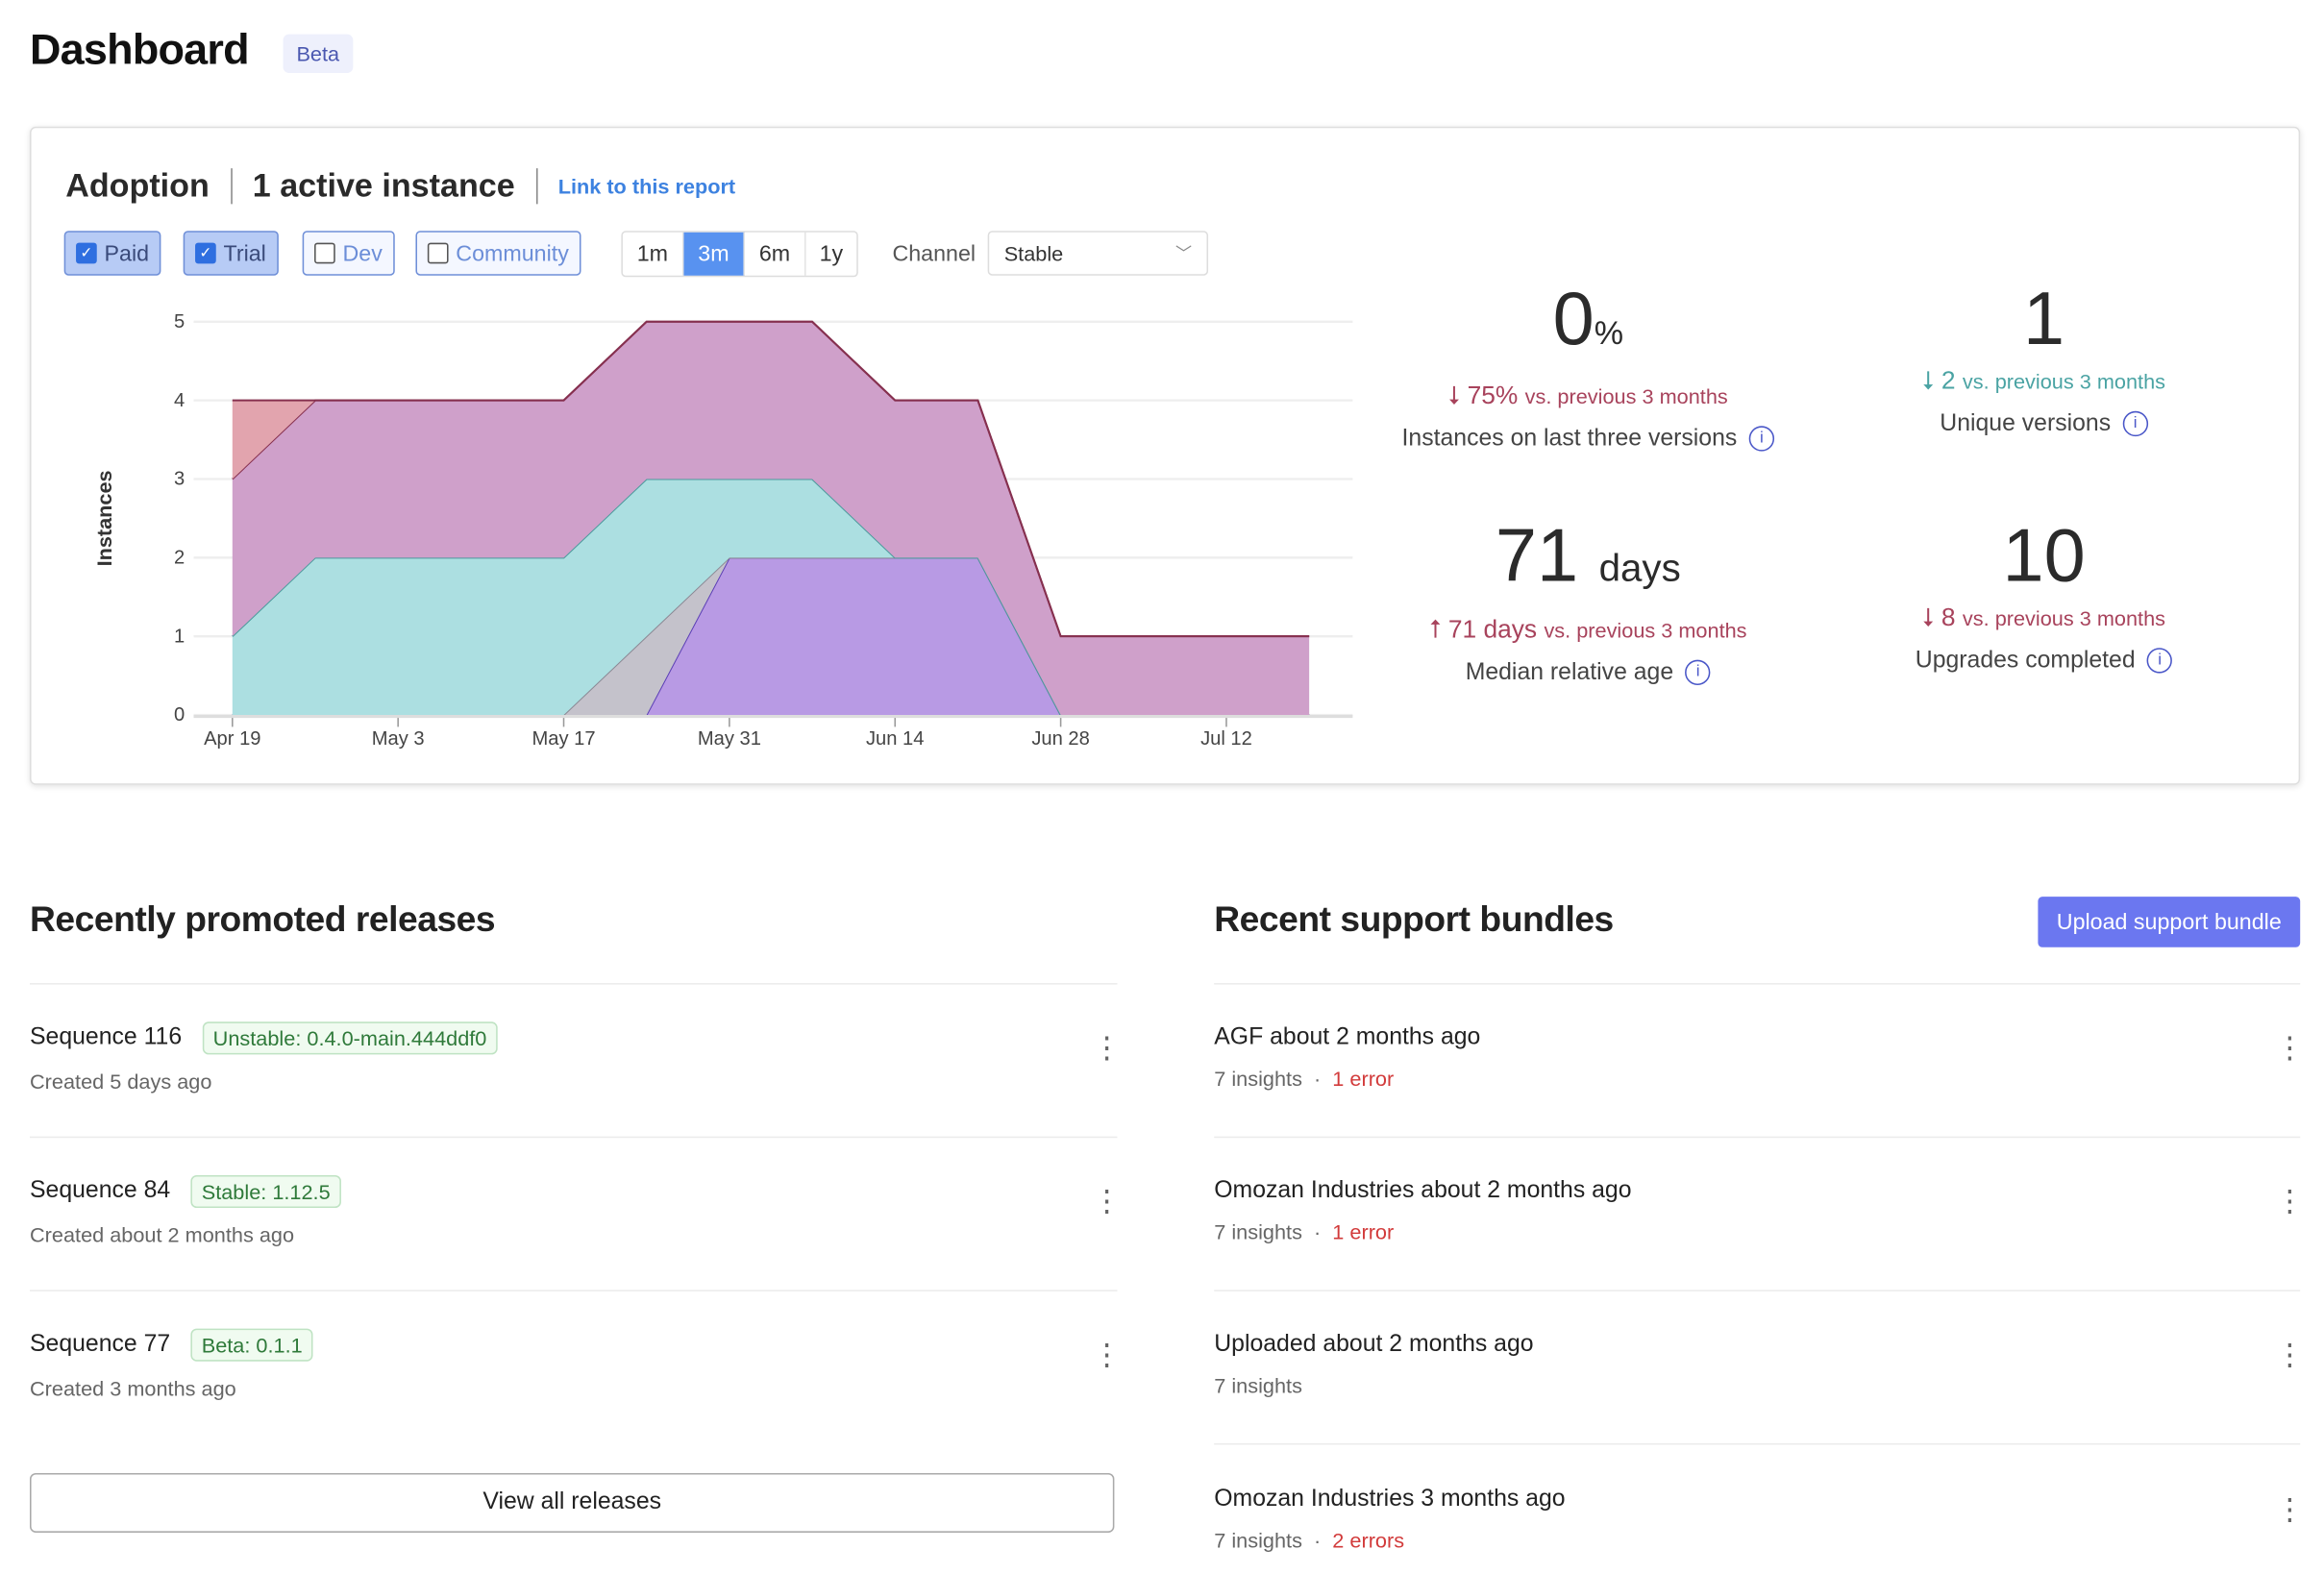  I want to click on y-tick-label: 5, so click(179, 321).